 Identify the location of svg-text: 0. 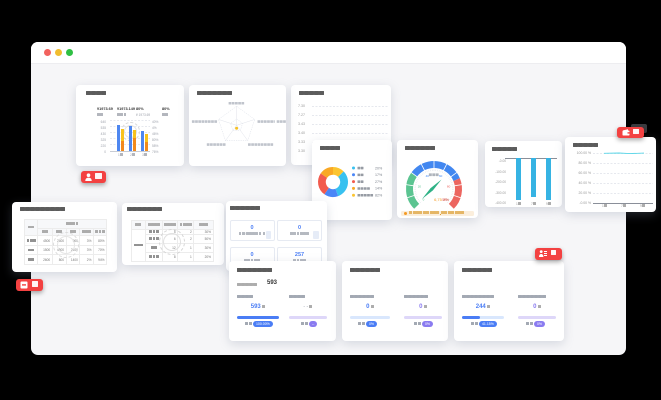
(424, 200).